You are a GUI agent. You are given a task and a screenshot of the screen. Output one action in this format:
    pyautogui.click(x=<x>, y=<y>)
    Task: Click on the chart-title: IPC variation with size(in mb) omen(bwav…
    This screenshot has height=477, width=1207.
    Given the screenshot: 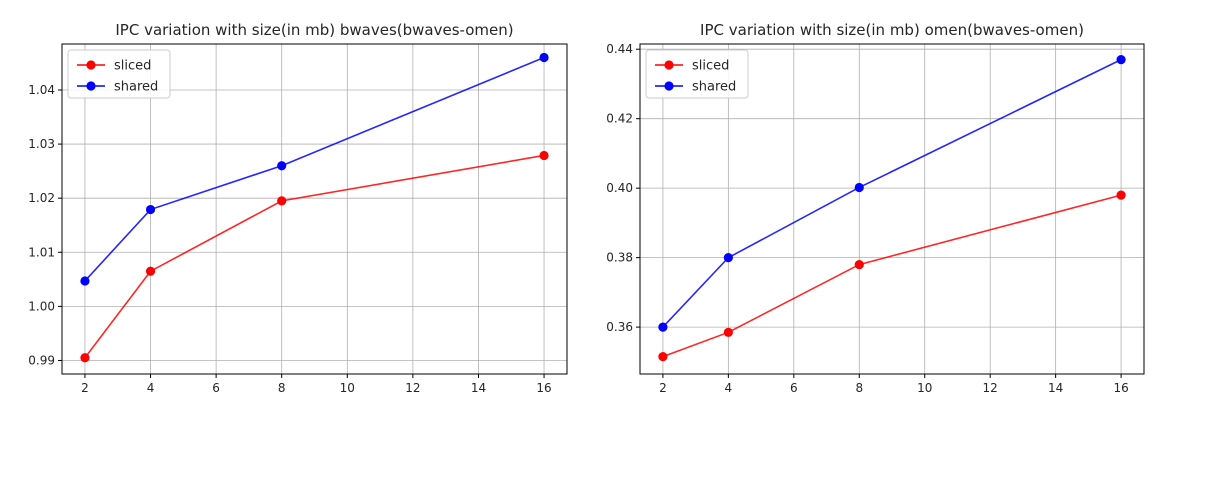 What is the action you would take?
    pyautogui.click(x=892, y=30)
    